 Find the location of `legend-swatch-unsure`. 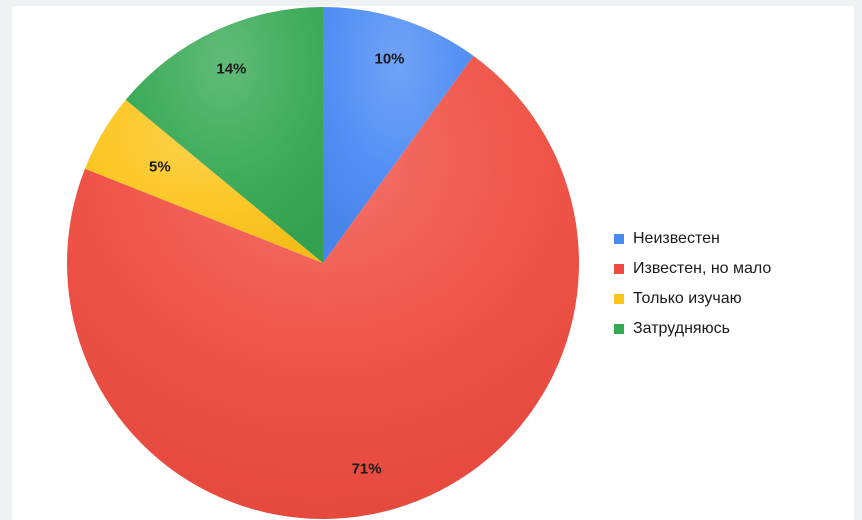

legend-swatch-unsure is located at coordinates (619, 329).